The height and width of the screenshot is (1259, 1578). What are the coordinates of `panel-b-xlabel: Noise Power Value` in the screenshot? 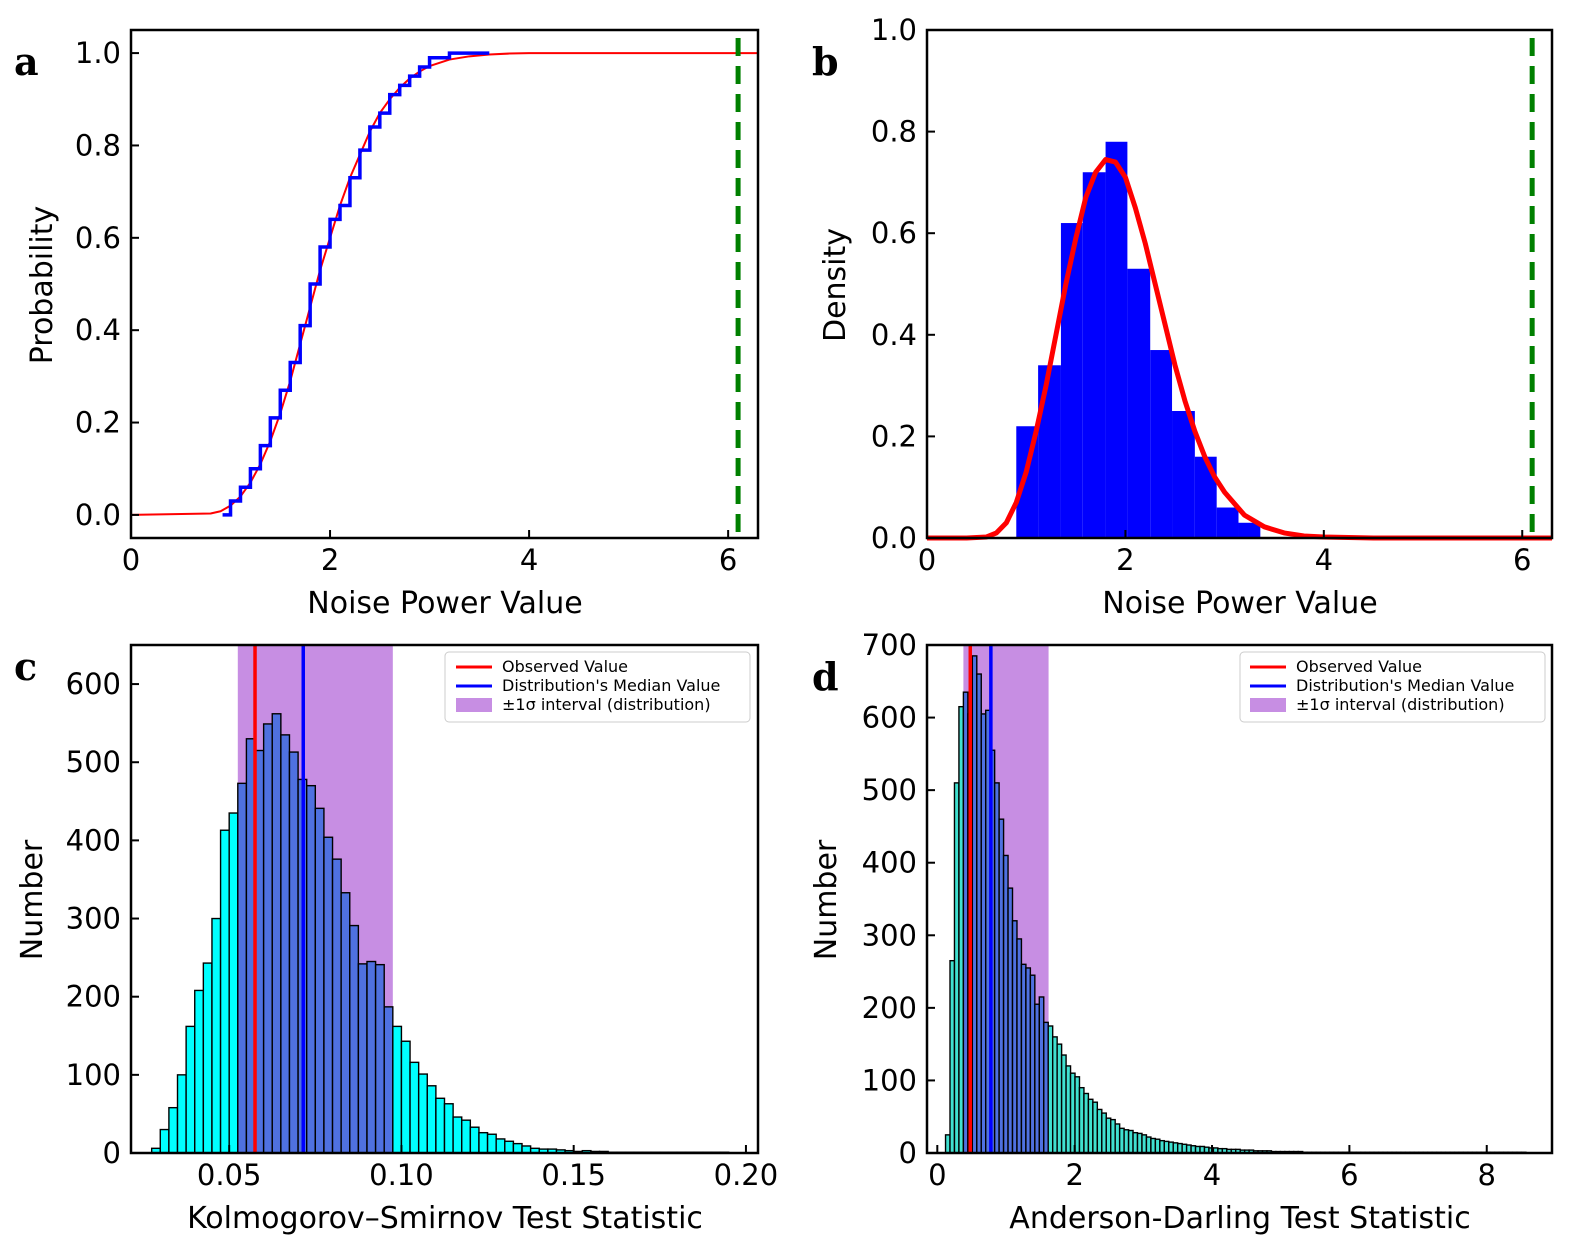 It's located at (1239, 603).